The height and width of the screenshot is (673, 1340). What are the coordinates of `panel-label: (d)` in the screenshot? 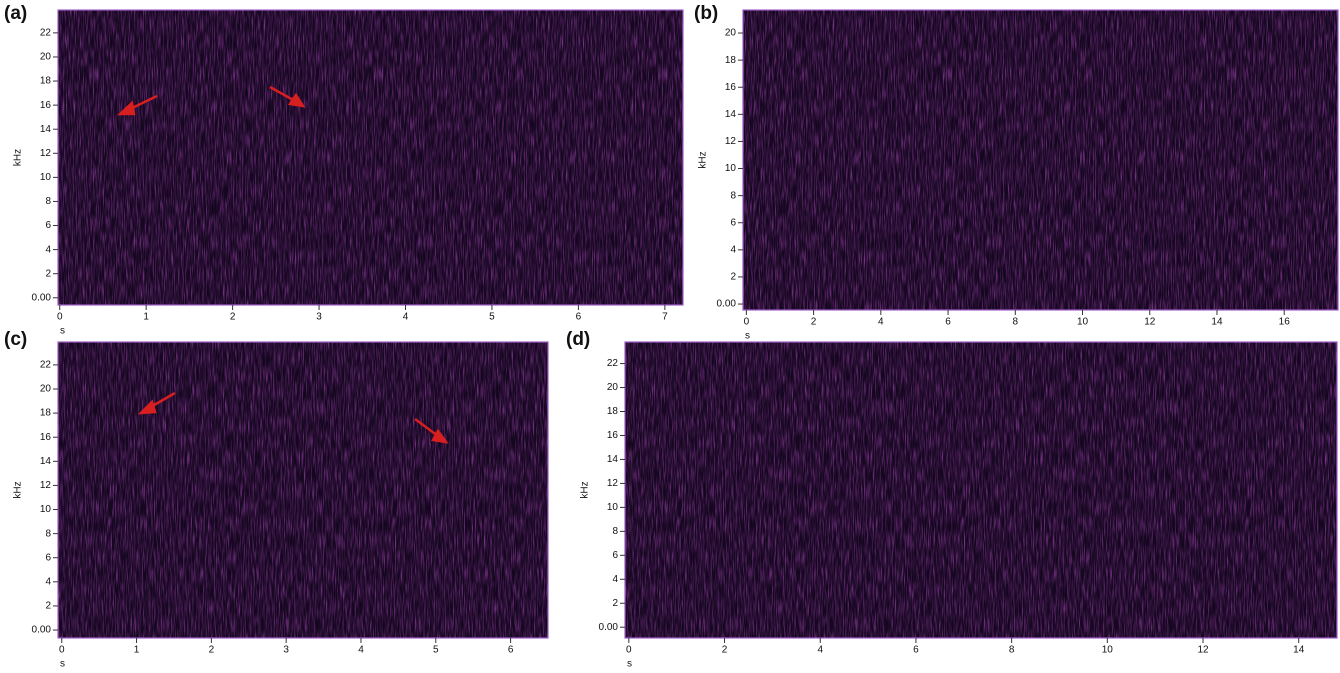 It's located at (578, 339).